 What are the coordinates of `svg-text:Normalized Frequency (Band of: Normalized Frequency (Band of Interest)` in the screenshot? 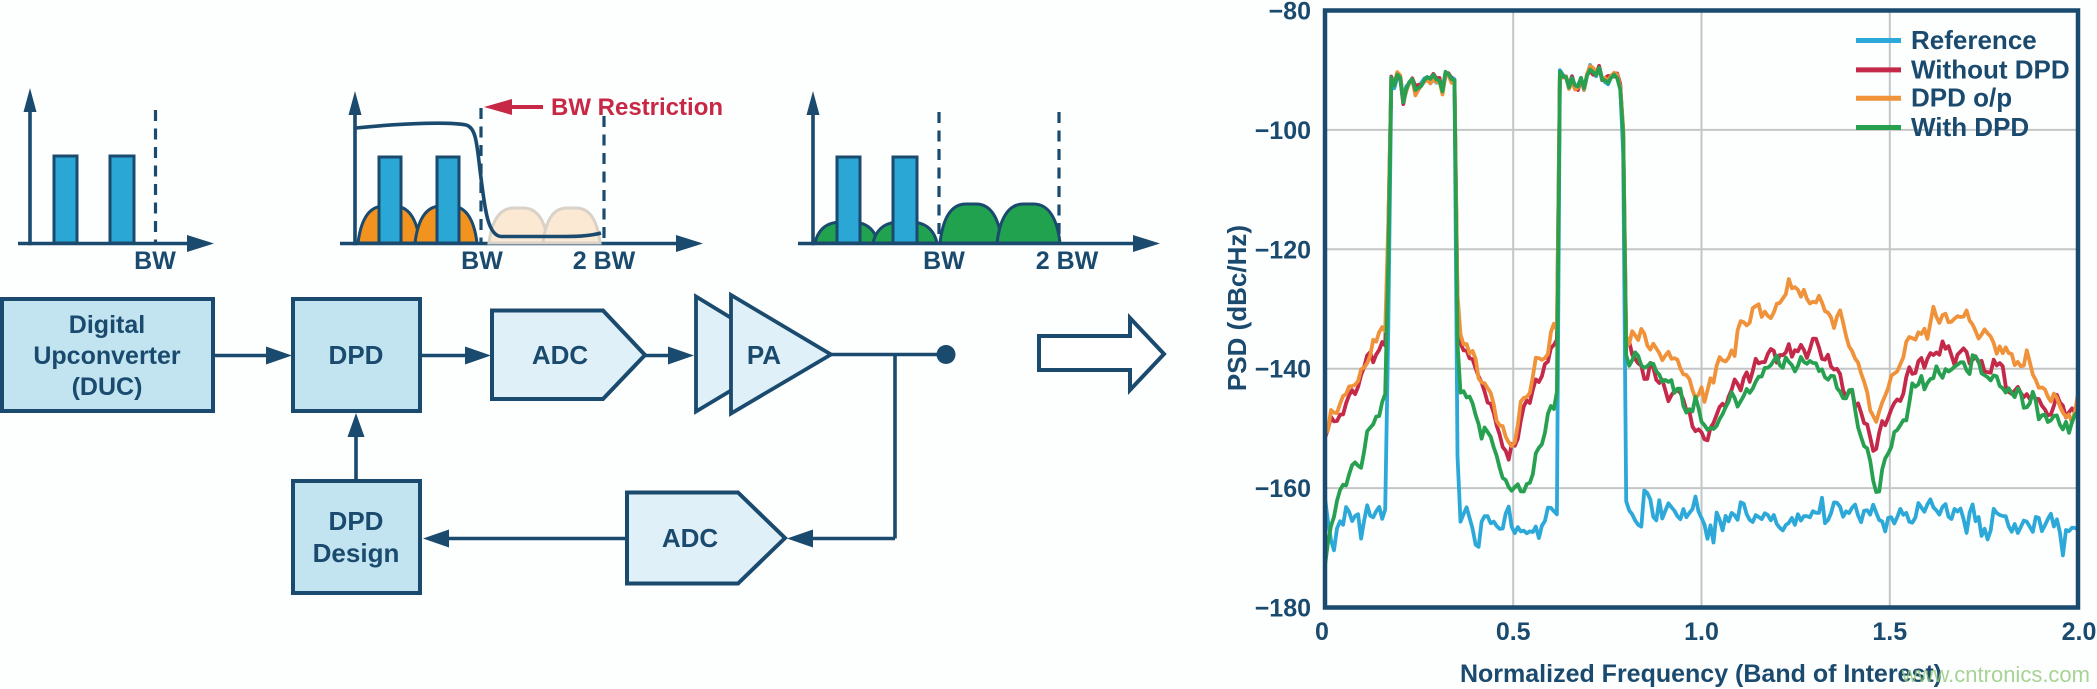 It's located at (1701, 674).